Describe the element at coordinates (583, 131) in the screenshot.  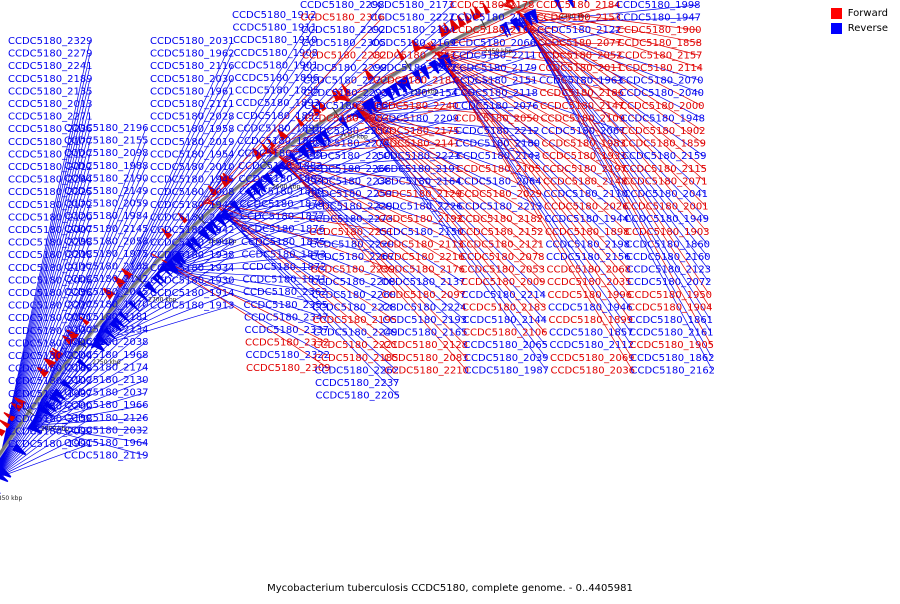
I see `gene-label: CCDC5180_2067` at that location.